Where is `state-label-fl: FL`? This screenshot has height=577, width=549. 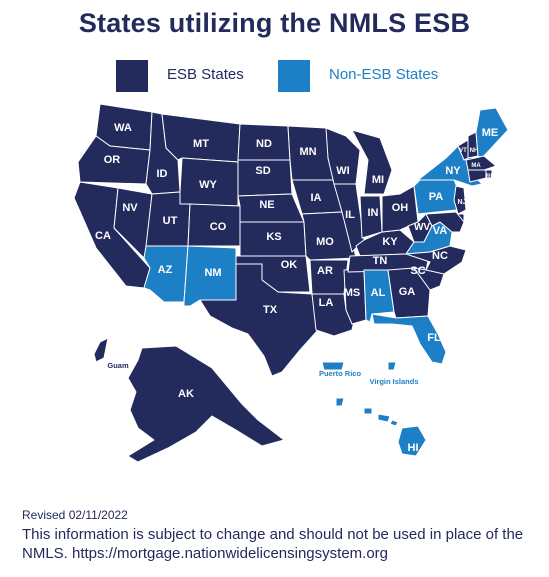 state-label-fl: FL is located at coordinates (434, 338).